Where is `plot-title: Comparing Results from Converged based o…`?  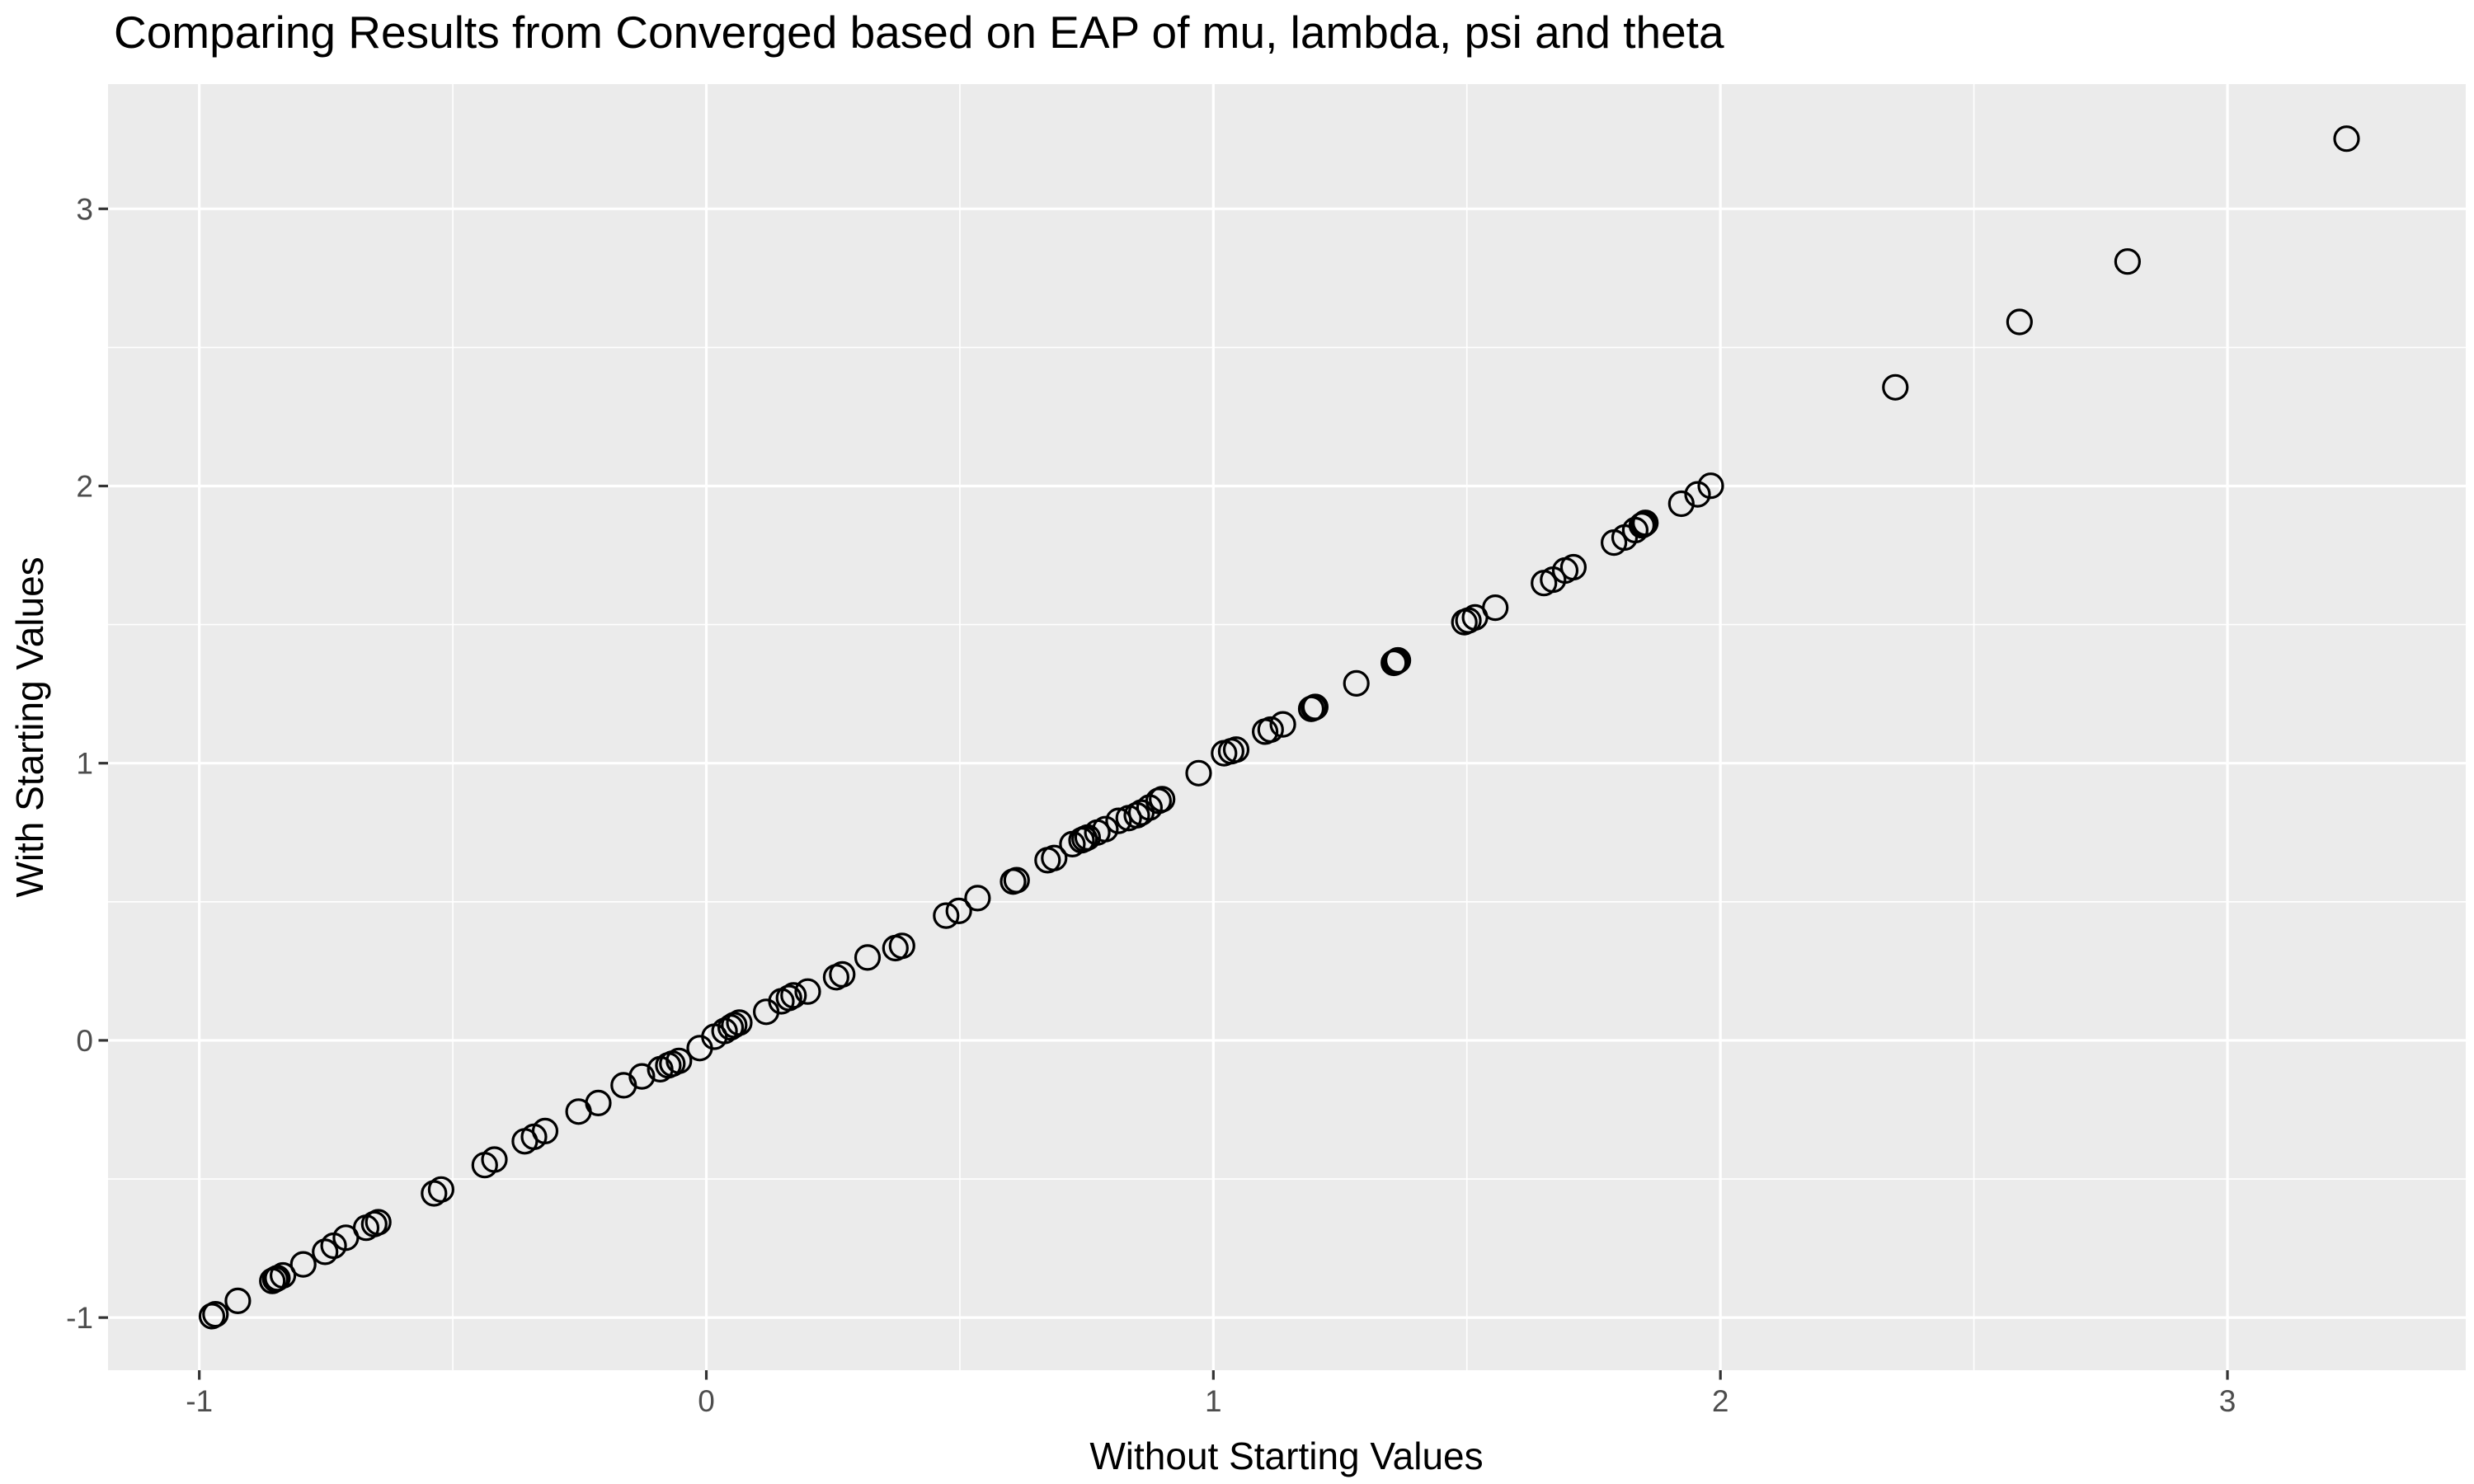 plot-title: Comparing Results from Converged based o… is located at coordinates (919, 32).